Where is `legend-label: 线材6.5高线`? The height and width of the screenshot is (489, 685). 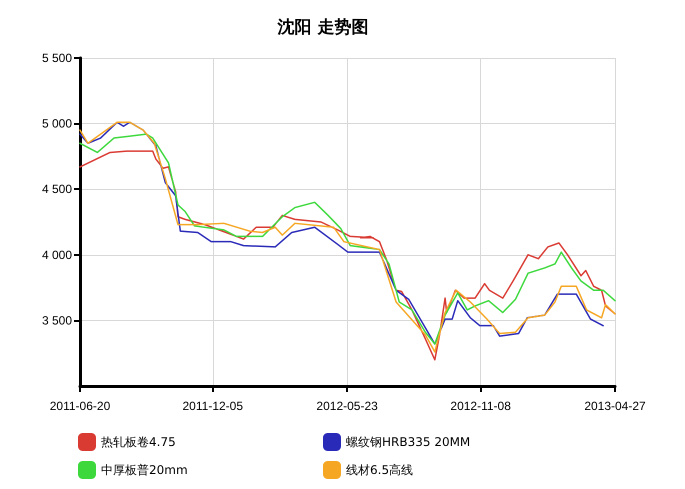
legend-label: 线材6.5高线 is located at coordinates (380, 470).